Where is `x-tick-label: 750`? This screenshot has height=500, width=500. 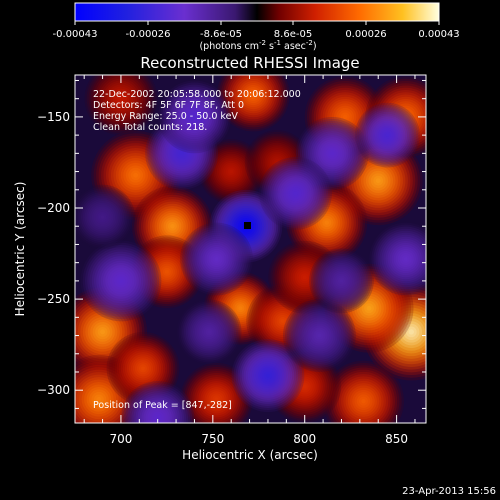 x-tick-label: 750 is located at coordinates (212, 439).